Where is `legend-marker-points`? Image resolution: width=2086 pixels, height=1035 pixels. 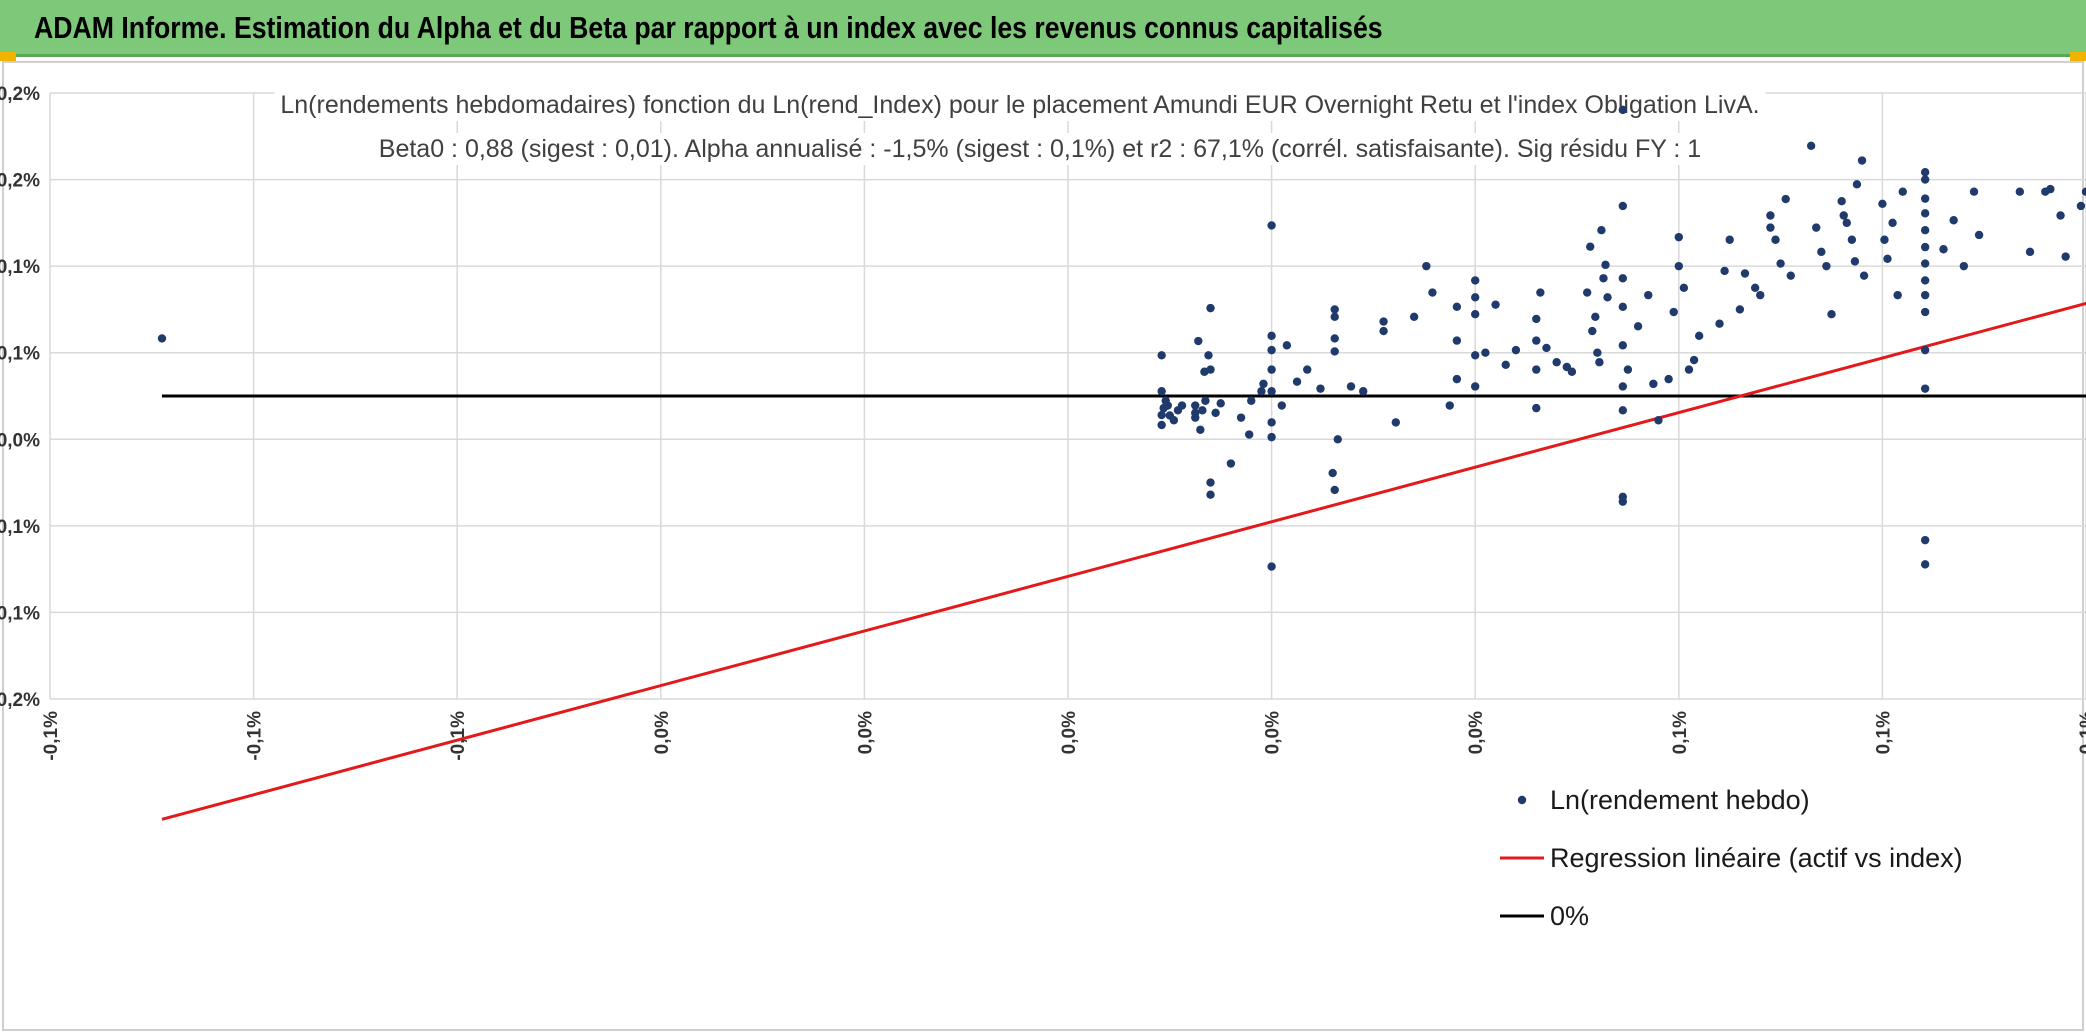 legend-marker-points is located at coordinates (1522, 800).